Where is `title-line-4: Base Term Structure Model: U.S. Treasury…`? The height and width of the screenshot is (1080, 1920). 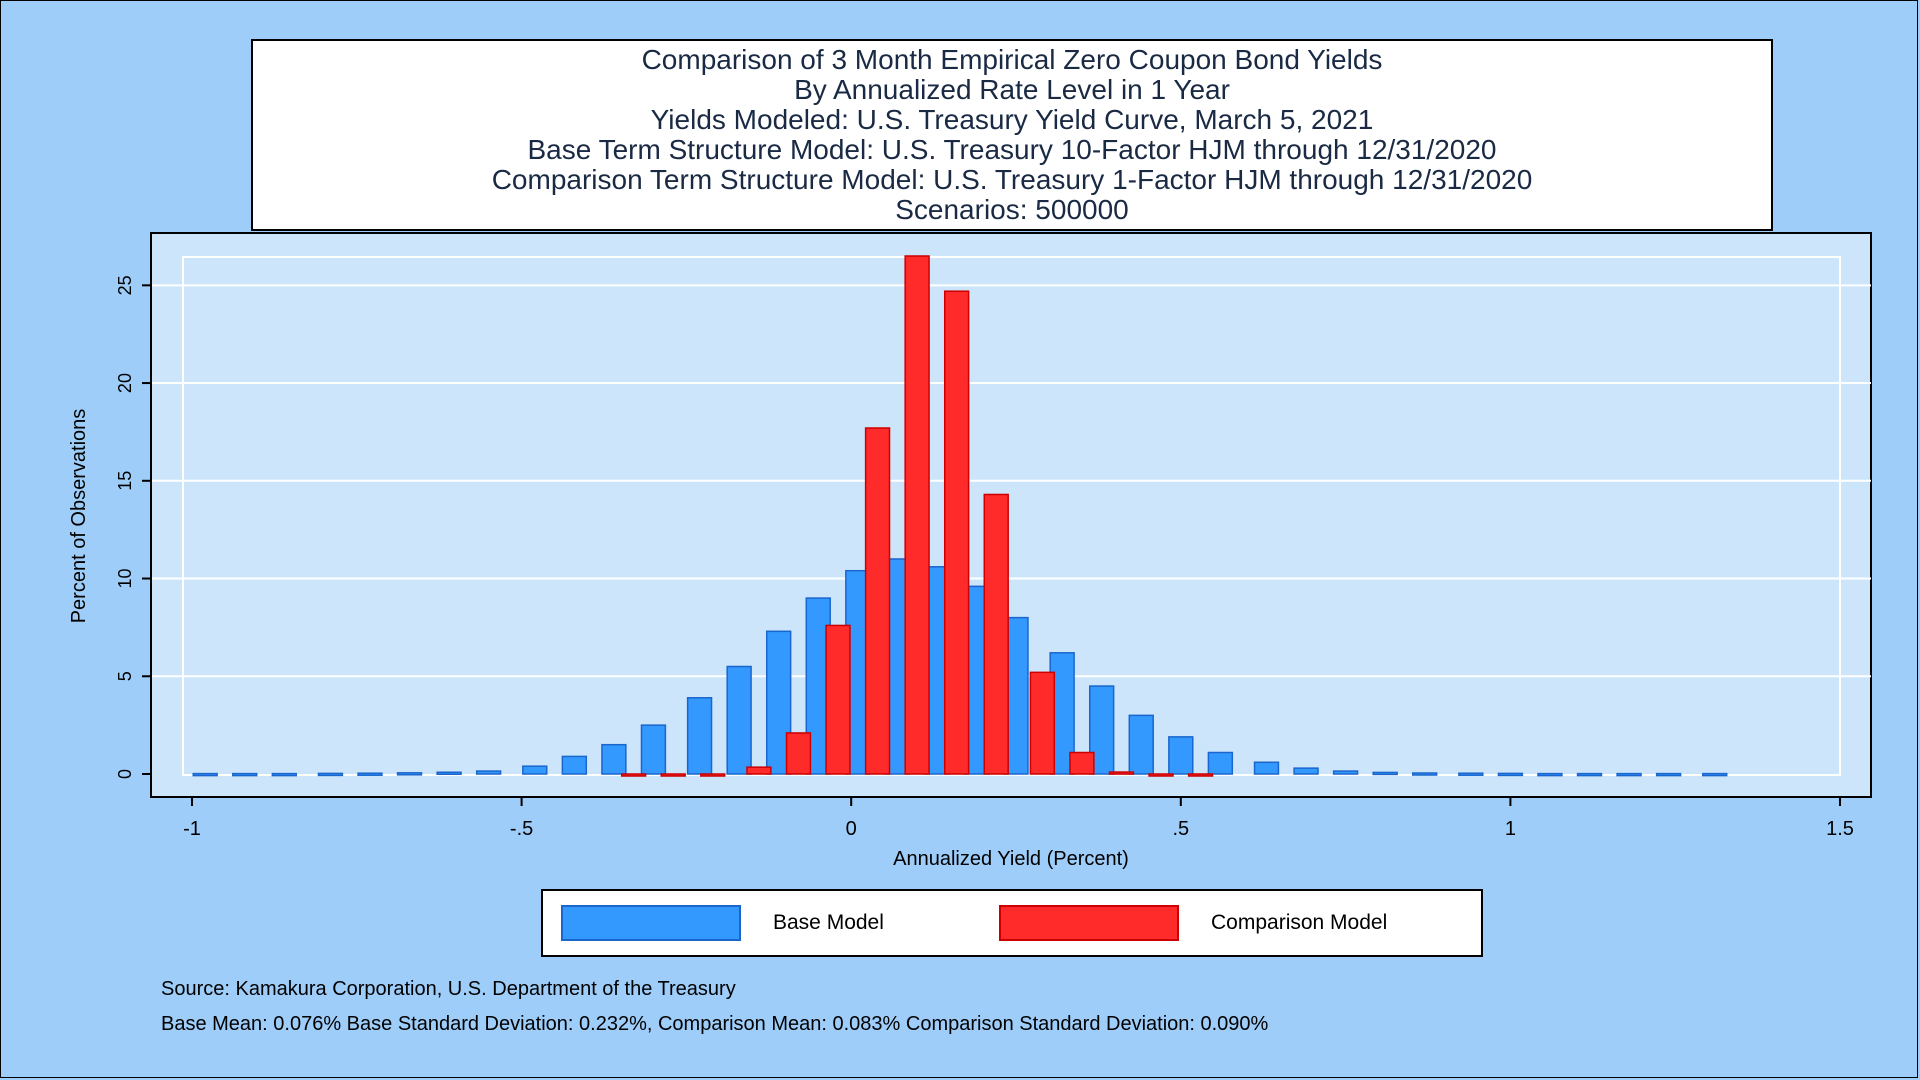
title-line-4: Base Term Structure Model: U.S. Treasury… is located at coordinates (1012, 149).